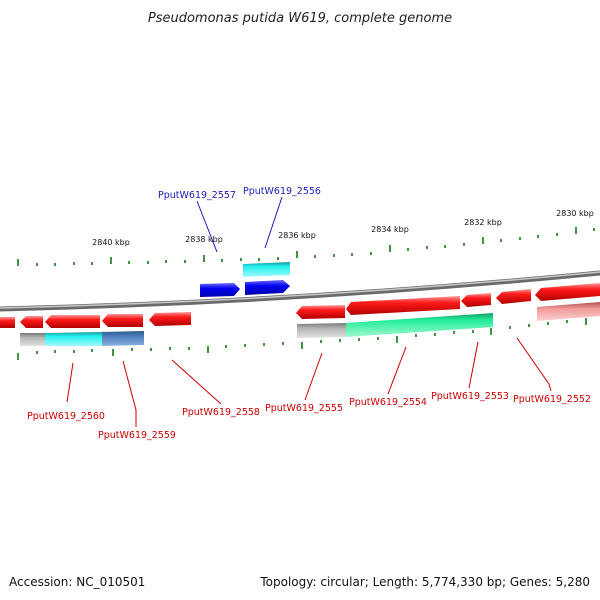 The width and height of the screenshot is (600, 600). Describe the element at coordinates (204, 239) in the screenshot. I see `scale-label: 2838 kbp` at that location.